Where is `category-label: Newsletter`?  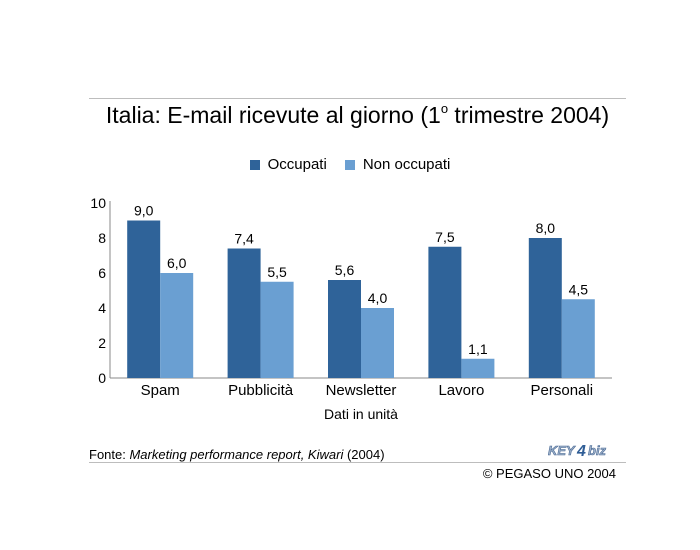
category-label: Newsletter is located at coordinates (361, 390).